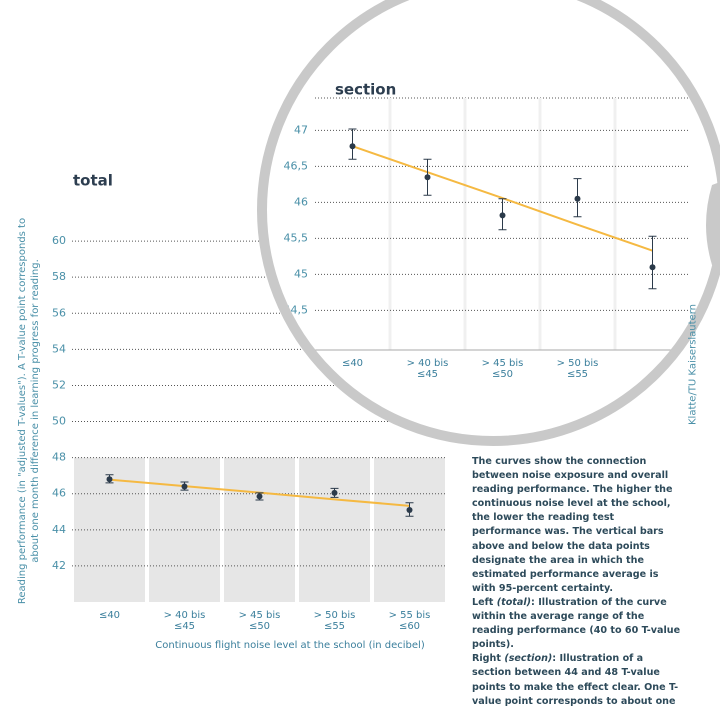  Describe the element at coordinates (409, 621) in the screenshot. I see `x-tick-label: > 55 bis ≤60` at that location.